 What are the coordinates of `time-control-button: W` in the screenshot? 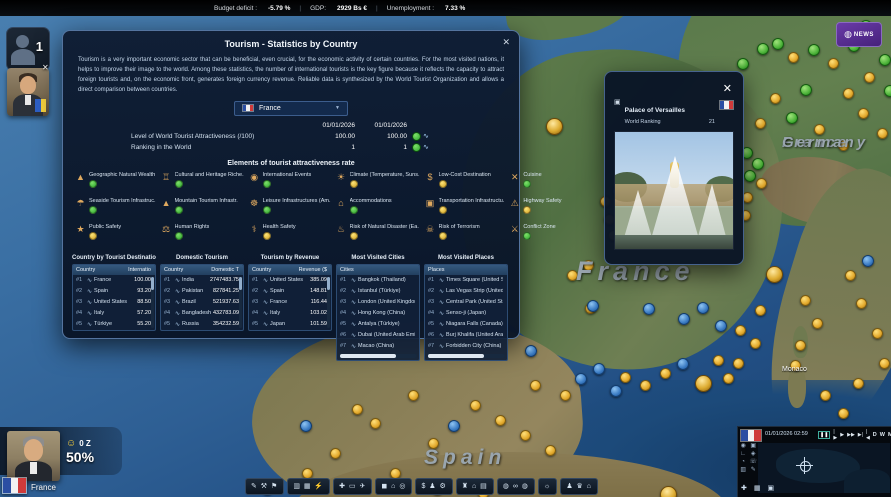 It's located at (882, 435).